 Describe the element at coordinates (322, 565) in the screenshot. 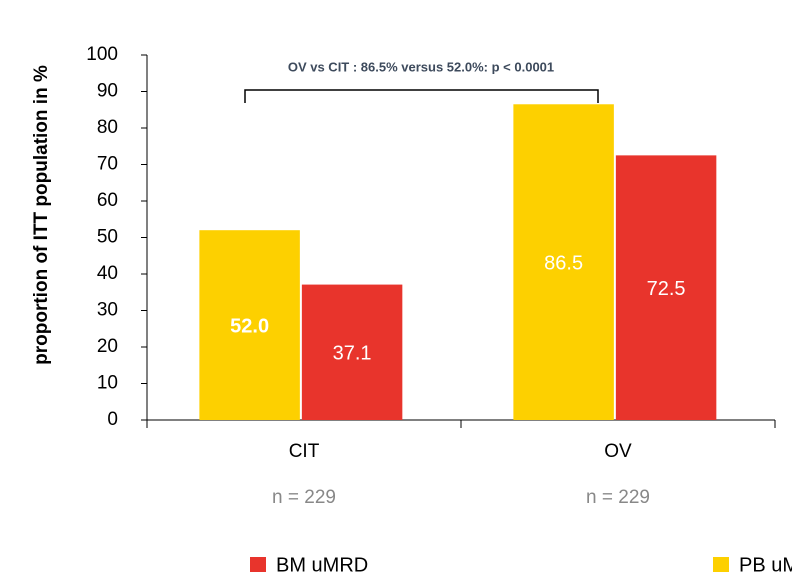

I see `legend-label: BM uMRD` at that location.